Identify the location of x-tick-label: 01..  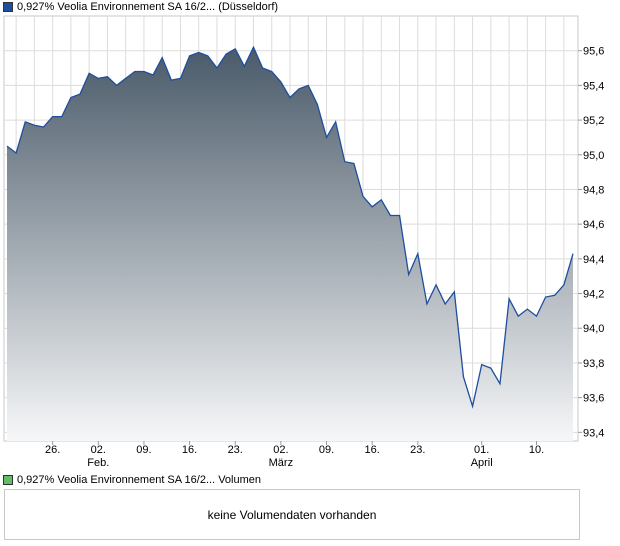
(481, 450).